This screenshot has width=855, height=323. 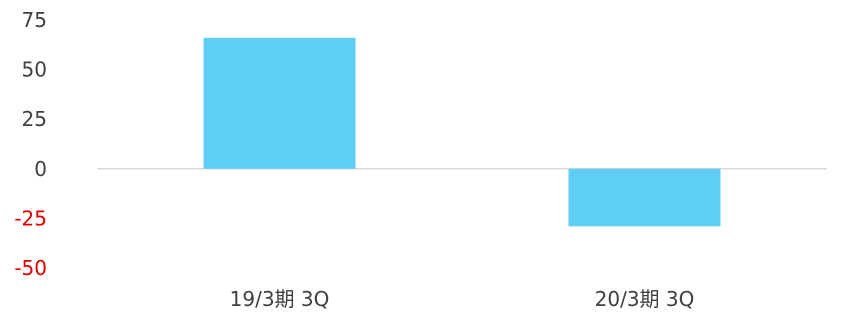 I want to click on x-axis: 19/3期 3Q 20/3期 3Q, so click(x=462, y=299).